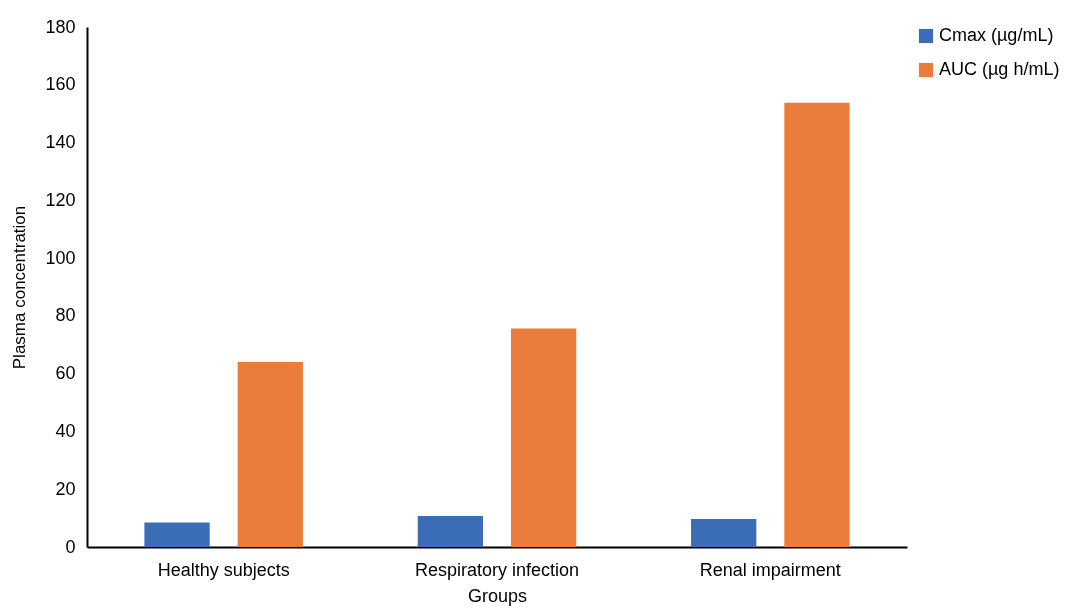 This screenshot has width=1084, height=611. Describe the element at coordinates (65, 488) in the screenshot. I see `y-tick-label: 20` at that location.